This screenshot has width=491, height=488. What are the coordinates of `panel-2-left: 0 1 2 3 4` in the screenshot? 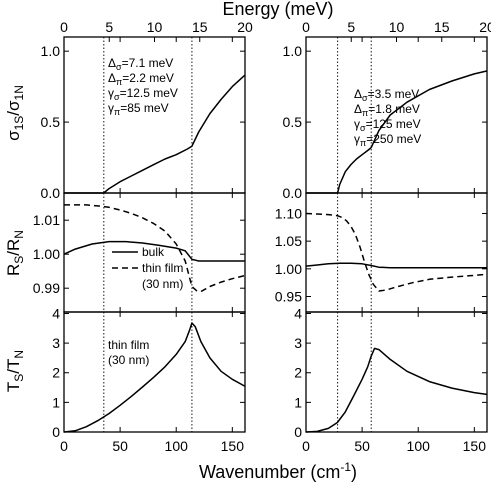 It's located at (149, 372).